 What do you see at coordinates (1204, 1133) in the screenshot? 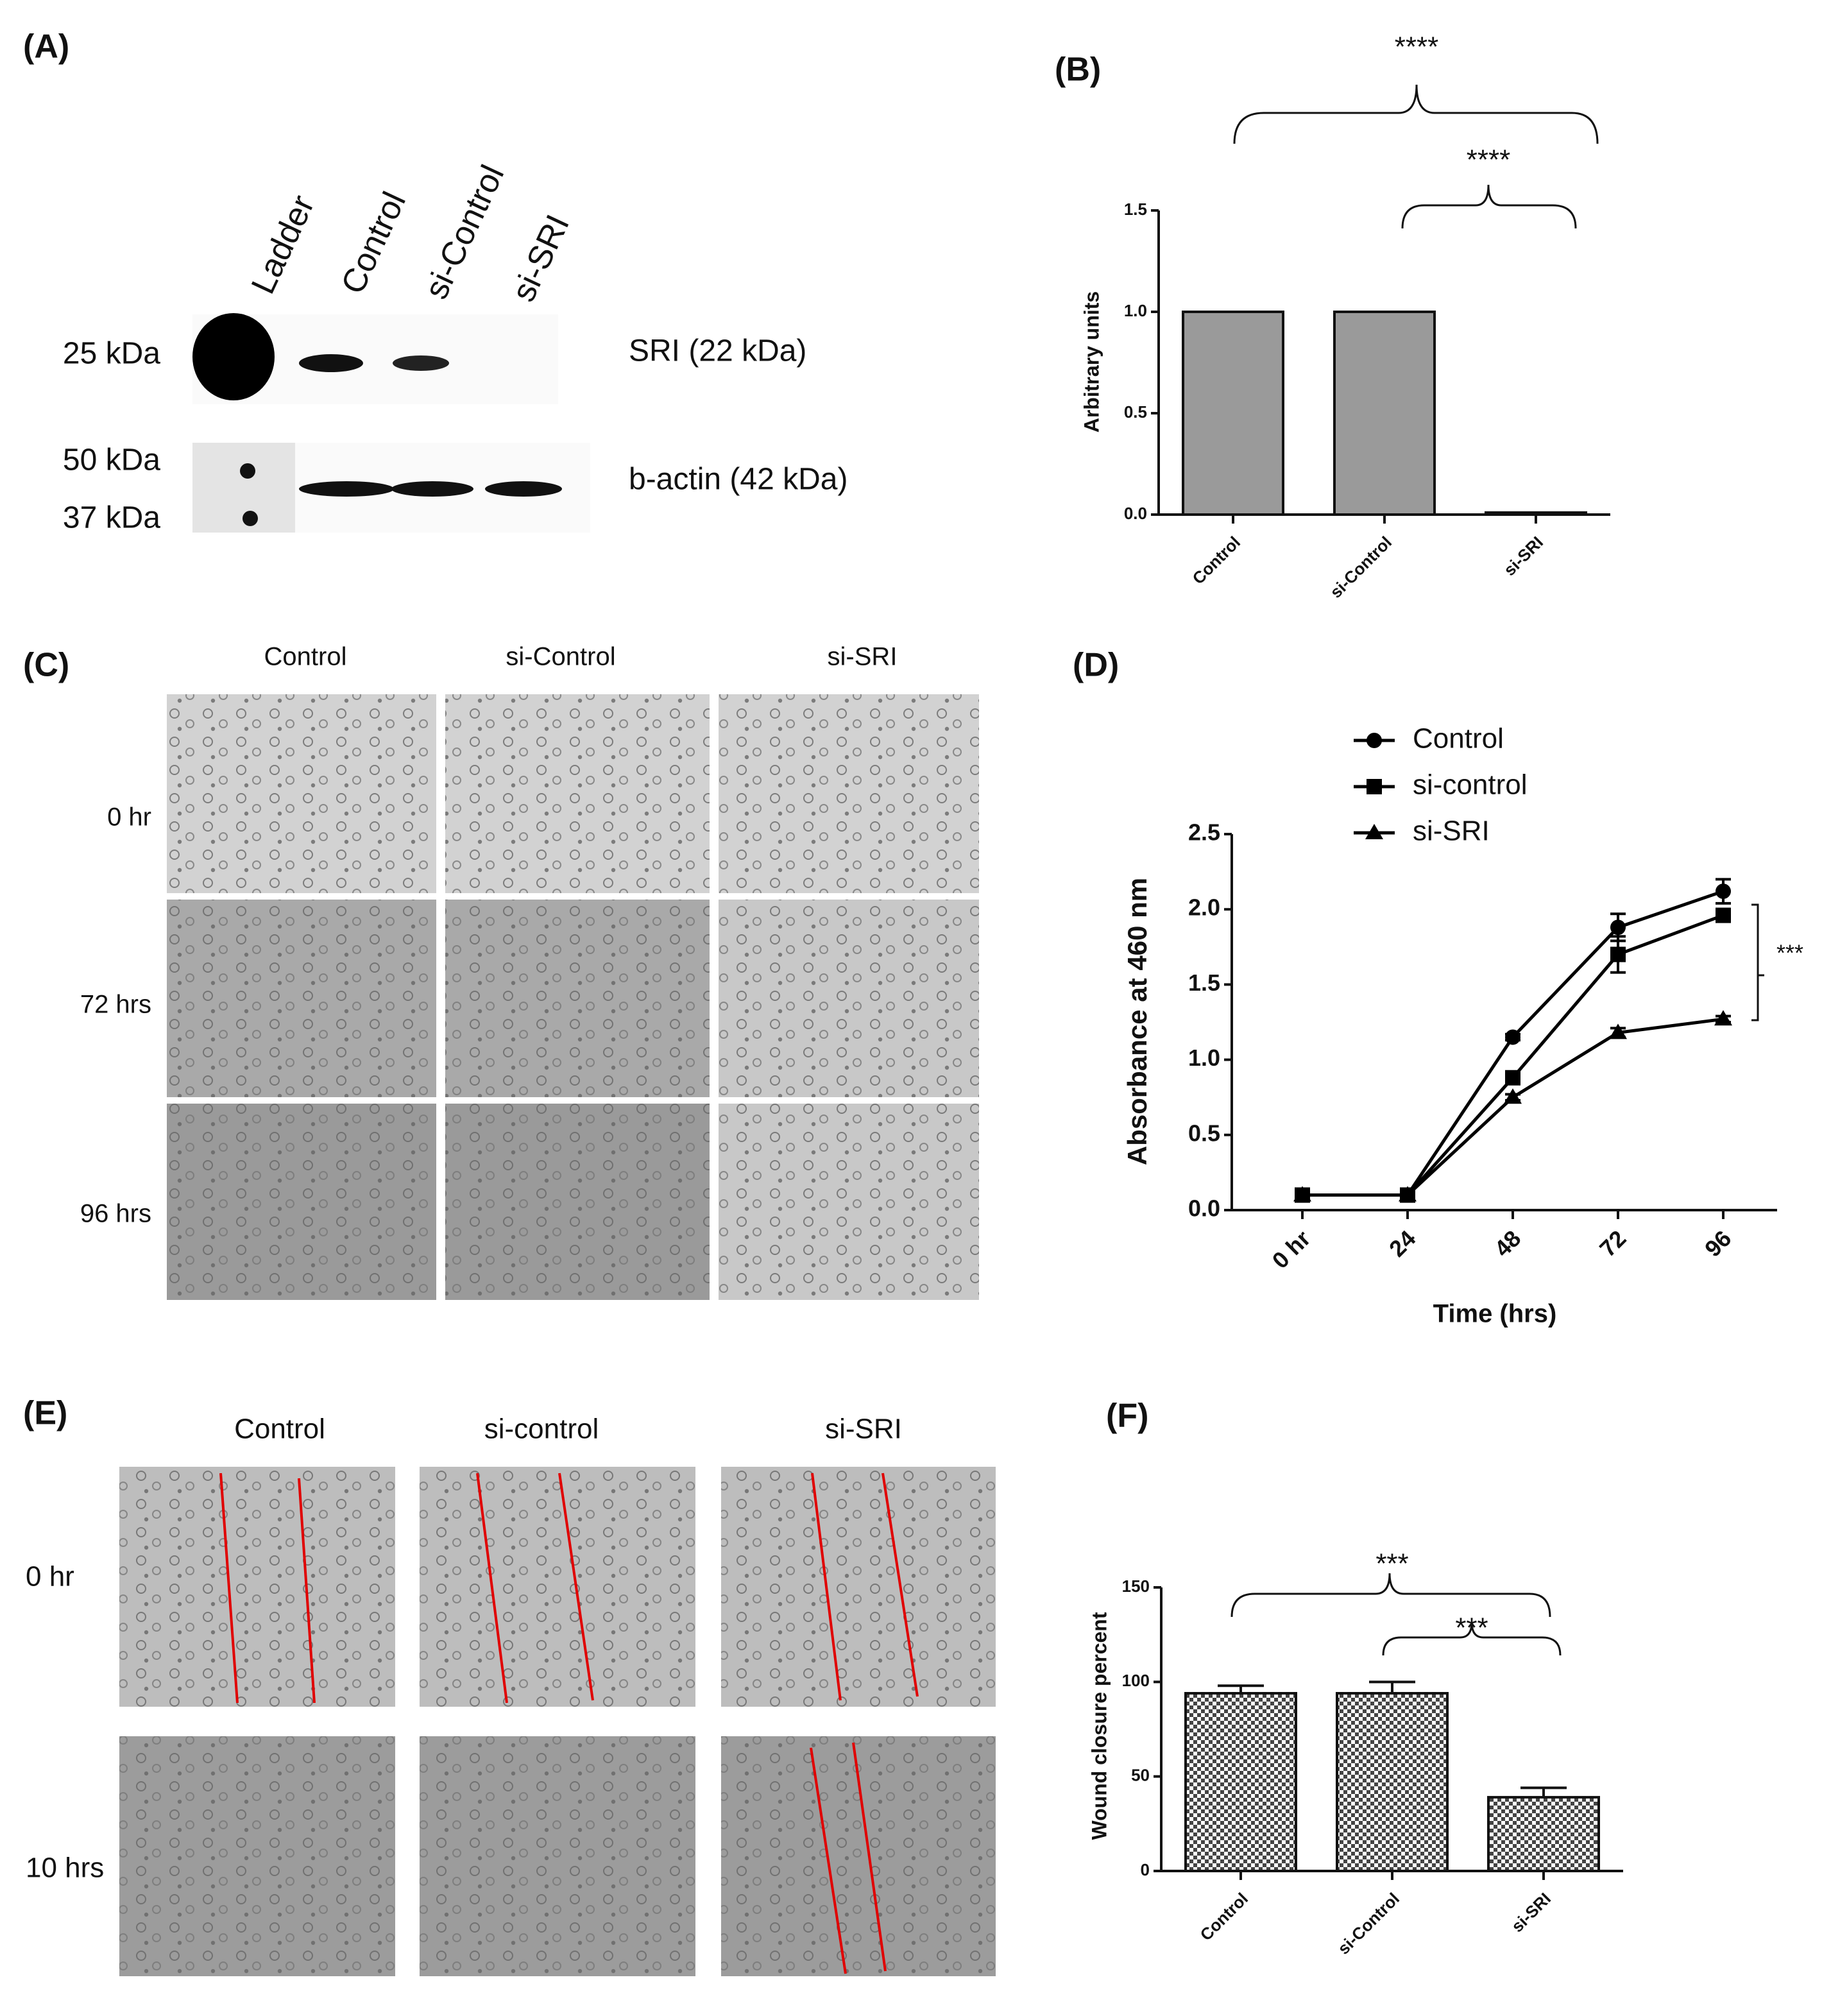
I see `y-tick-label: 0.5` at bounding box center [1204, 1133].